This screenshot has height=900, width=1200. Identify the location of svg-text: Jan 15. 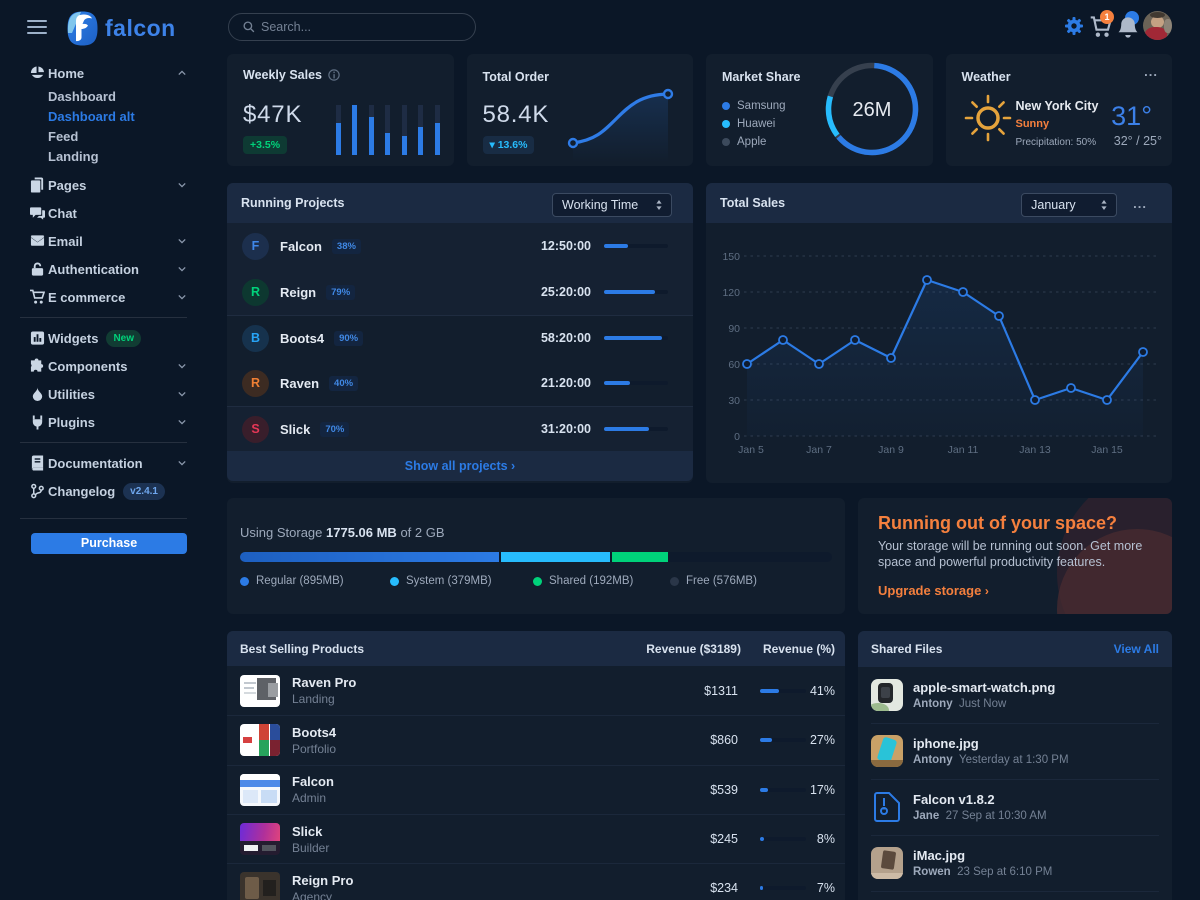
(1107, 450).